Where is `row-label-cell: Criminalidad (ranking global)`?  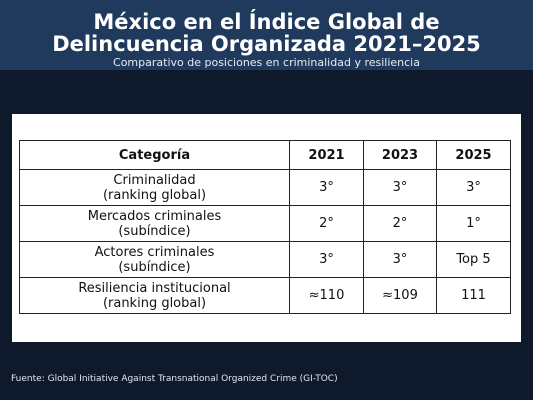
row-label-cell: Criminalidad (ranking global) is located at coordinates (154, 187).